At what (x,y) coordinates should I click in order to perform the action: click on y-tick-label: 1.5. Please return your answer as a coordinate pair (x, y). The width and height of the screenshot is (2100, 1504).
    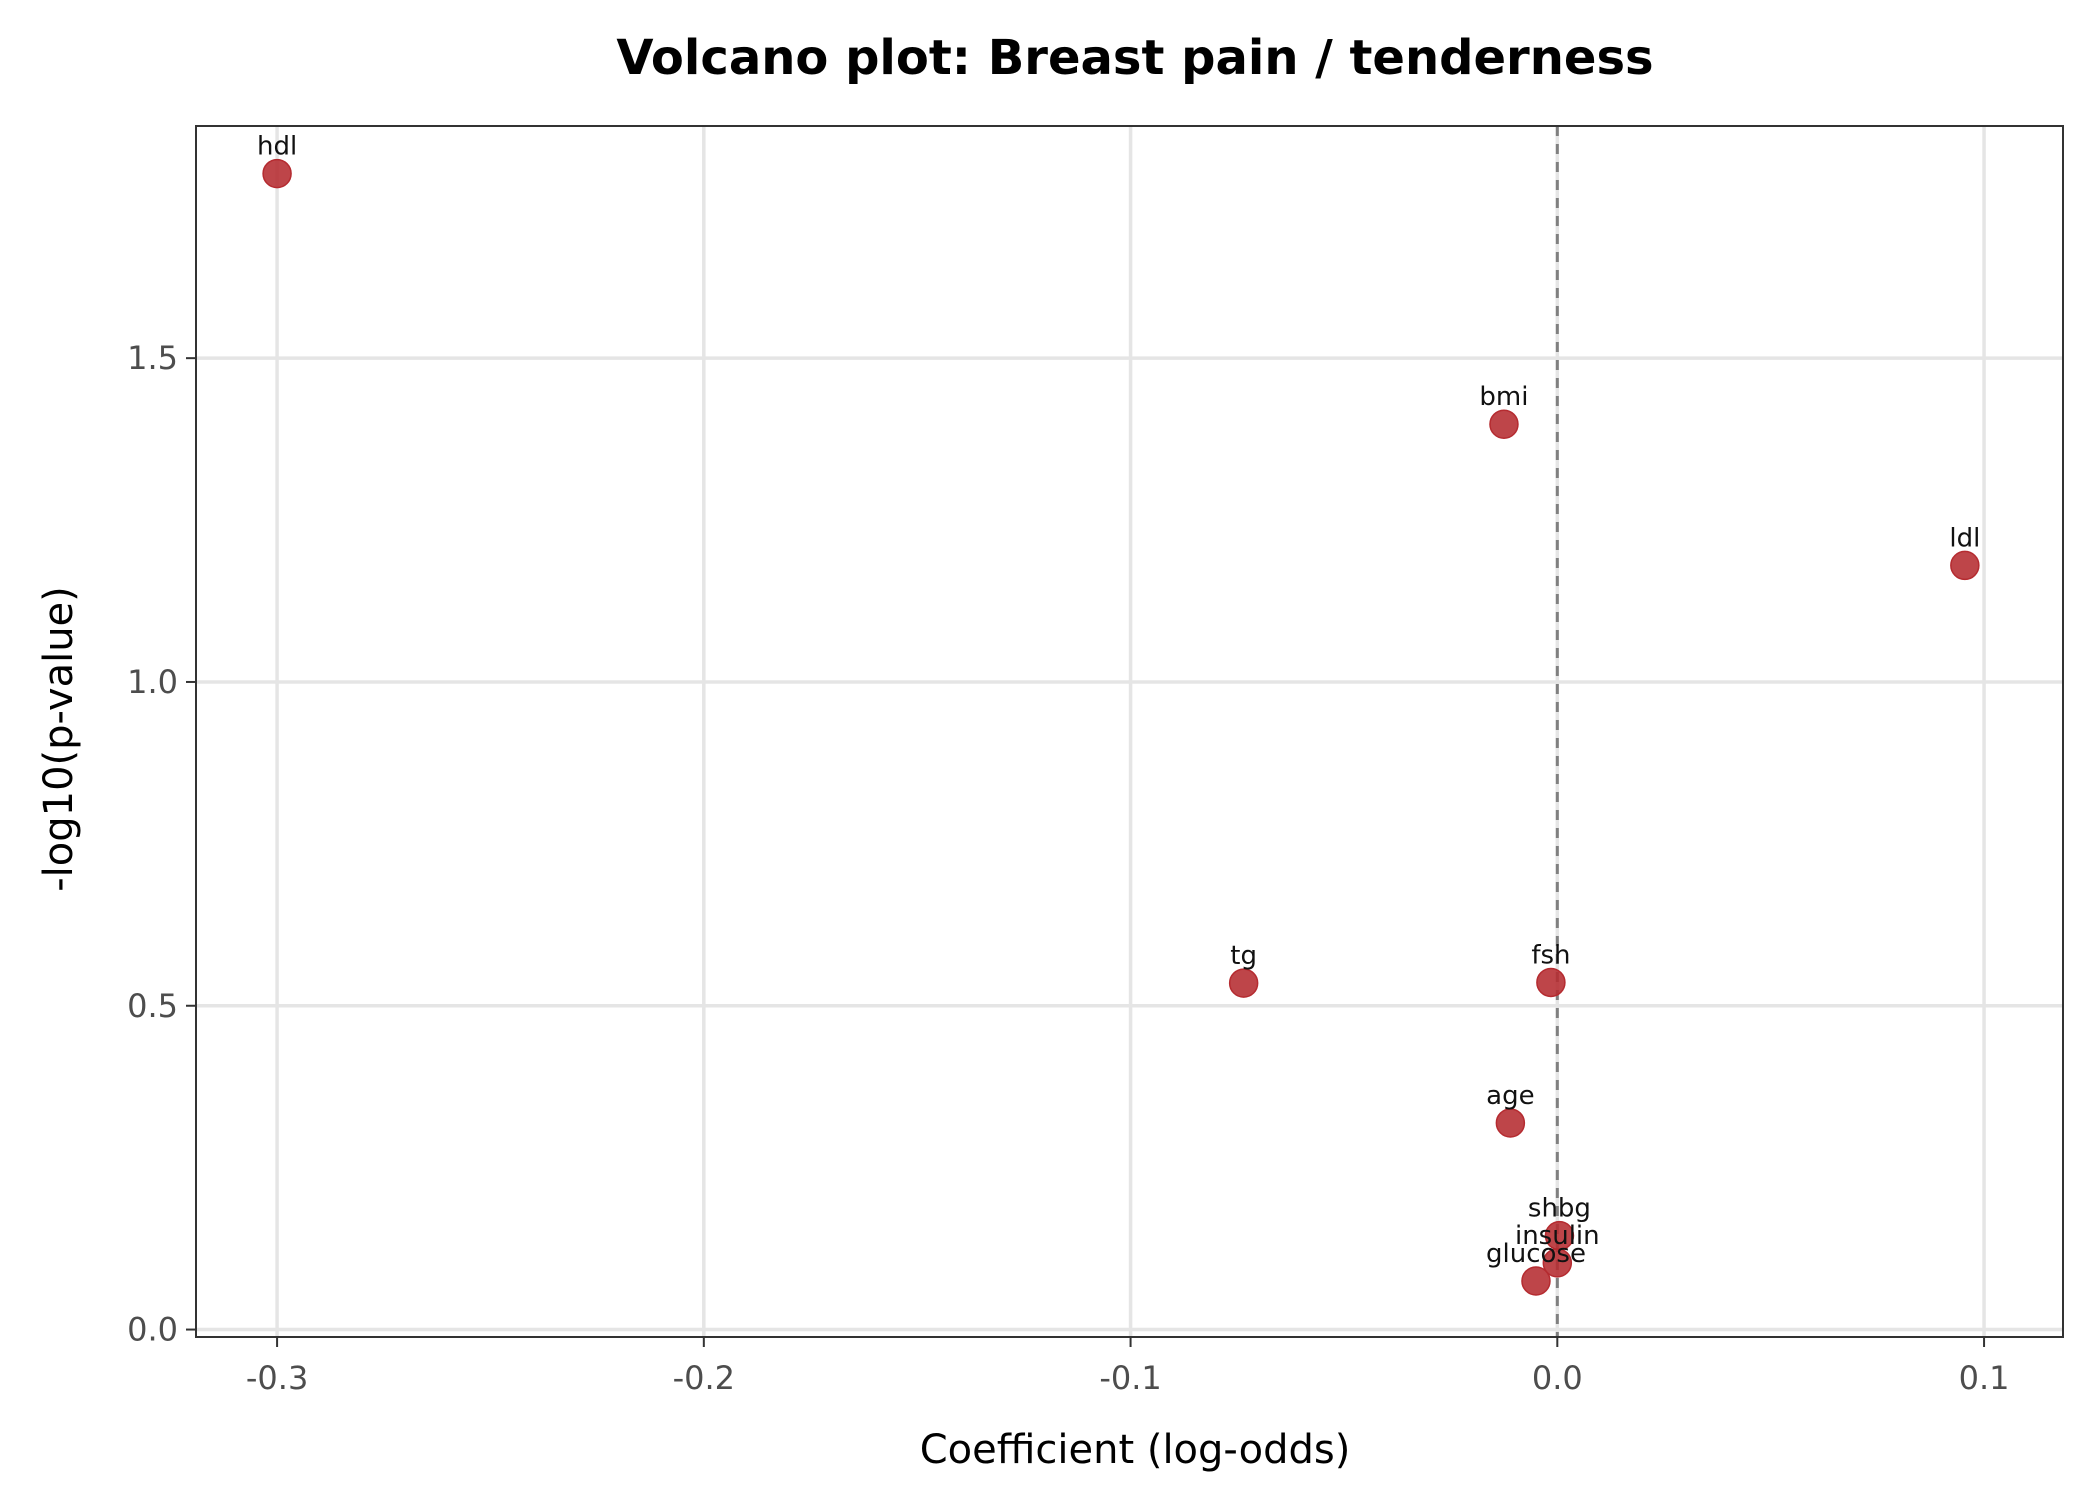
    Looking at the image, I should click on (152, 358).